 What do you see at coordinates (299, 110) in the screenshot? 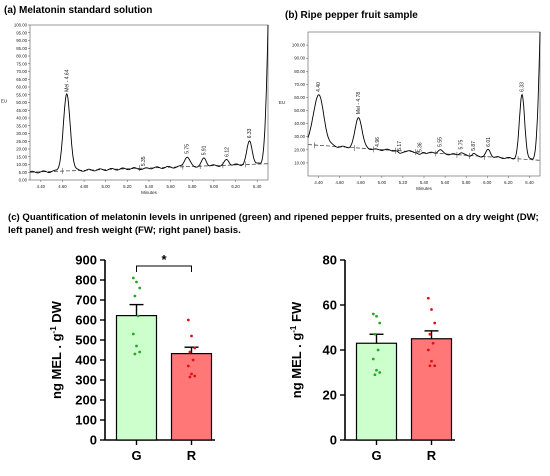
I see `y-tick-label: 50.00` at bounding box center [299, 110].